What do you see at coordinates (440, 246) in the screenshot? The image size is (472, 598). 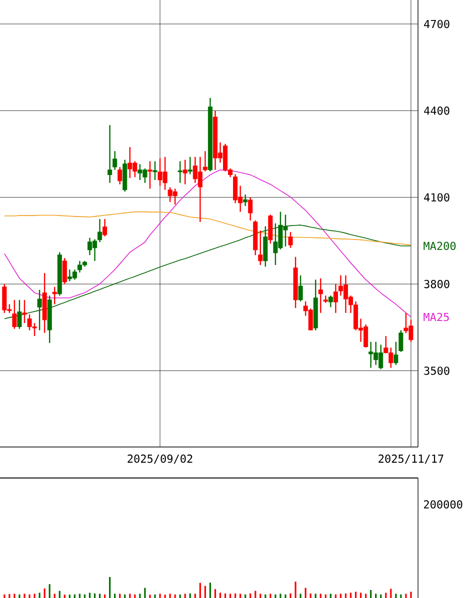 I see `series-label: MA200` at bounding box center [440, 246].